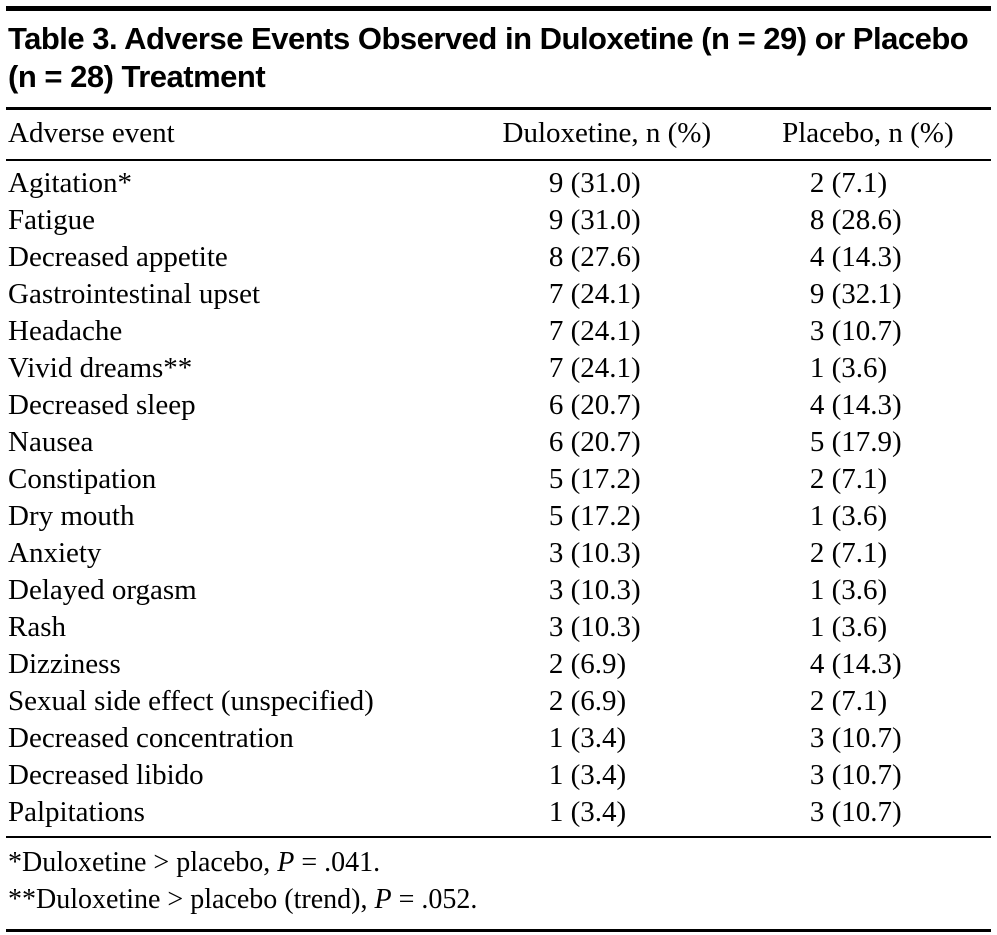 The height and width of the screenshot is (935, 997). Describe the element at coordinates (498, 220) in the screenshot. I see `table-row: Fatigue 9 (31.0) 8 (28.6)` at that location.